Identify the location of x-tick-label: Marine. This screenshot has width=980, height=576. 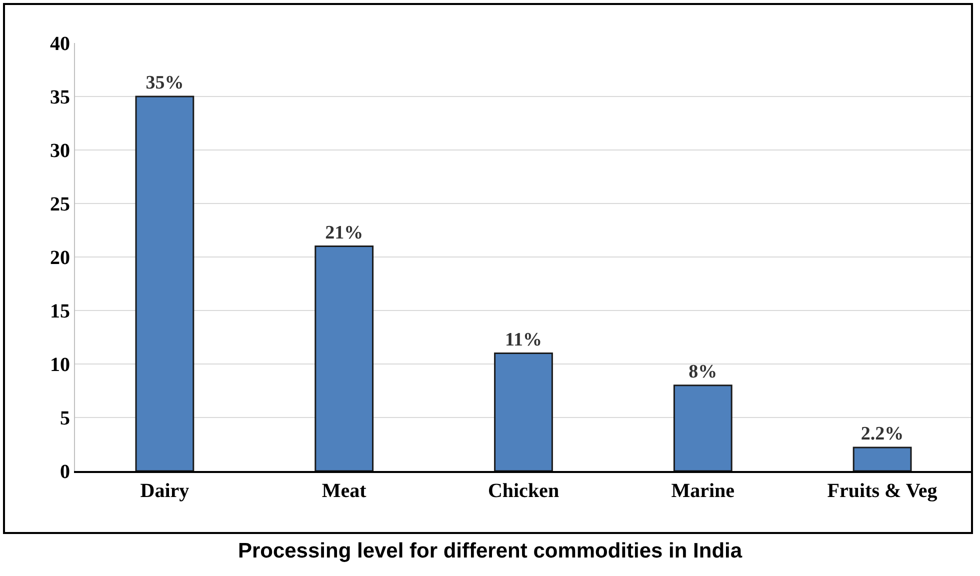
(703, 491).